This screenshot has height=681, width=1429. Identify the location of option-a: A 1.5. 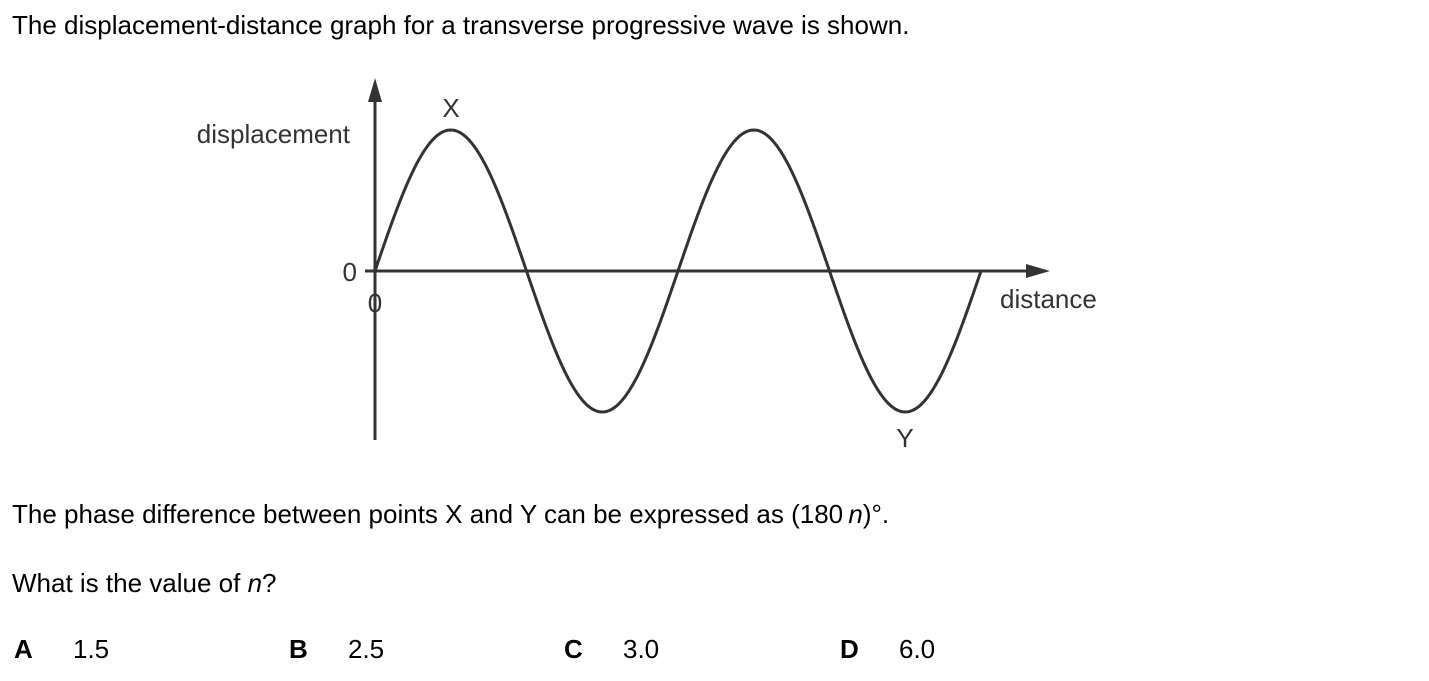
(61, 649).